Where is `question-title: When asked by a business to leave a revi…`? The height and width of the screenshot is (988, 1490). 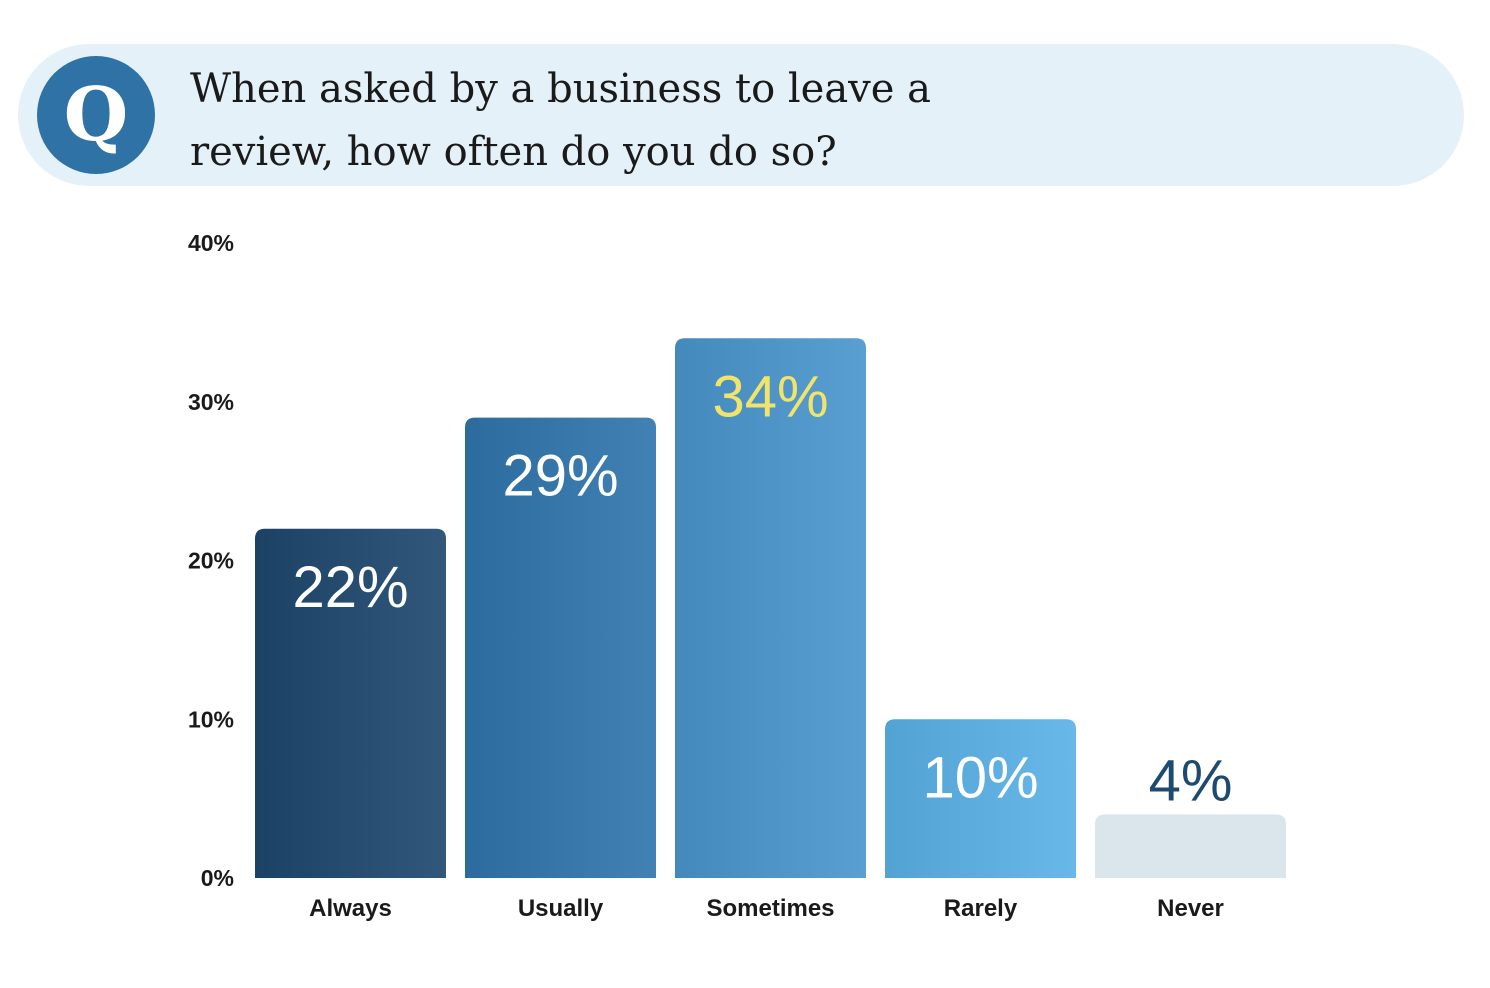
question-title: When asked by a business to leave a revi… is located at coordinates (640, 121).